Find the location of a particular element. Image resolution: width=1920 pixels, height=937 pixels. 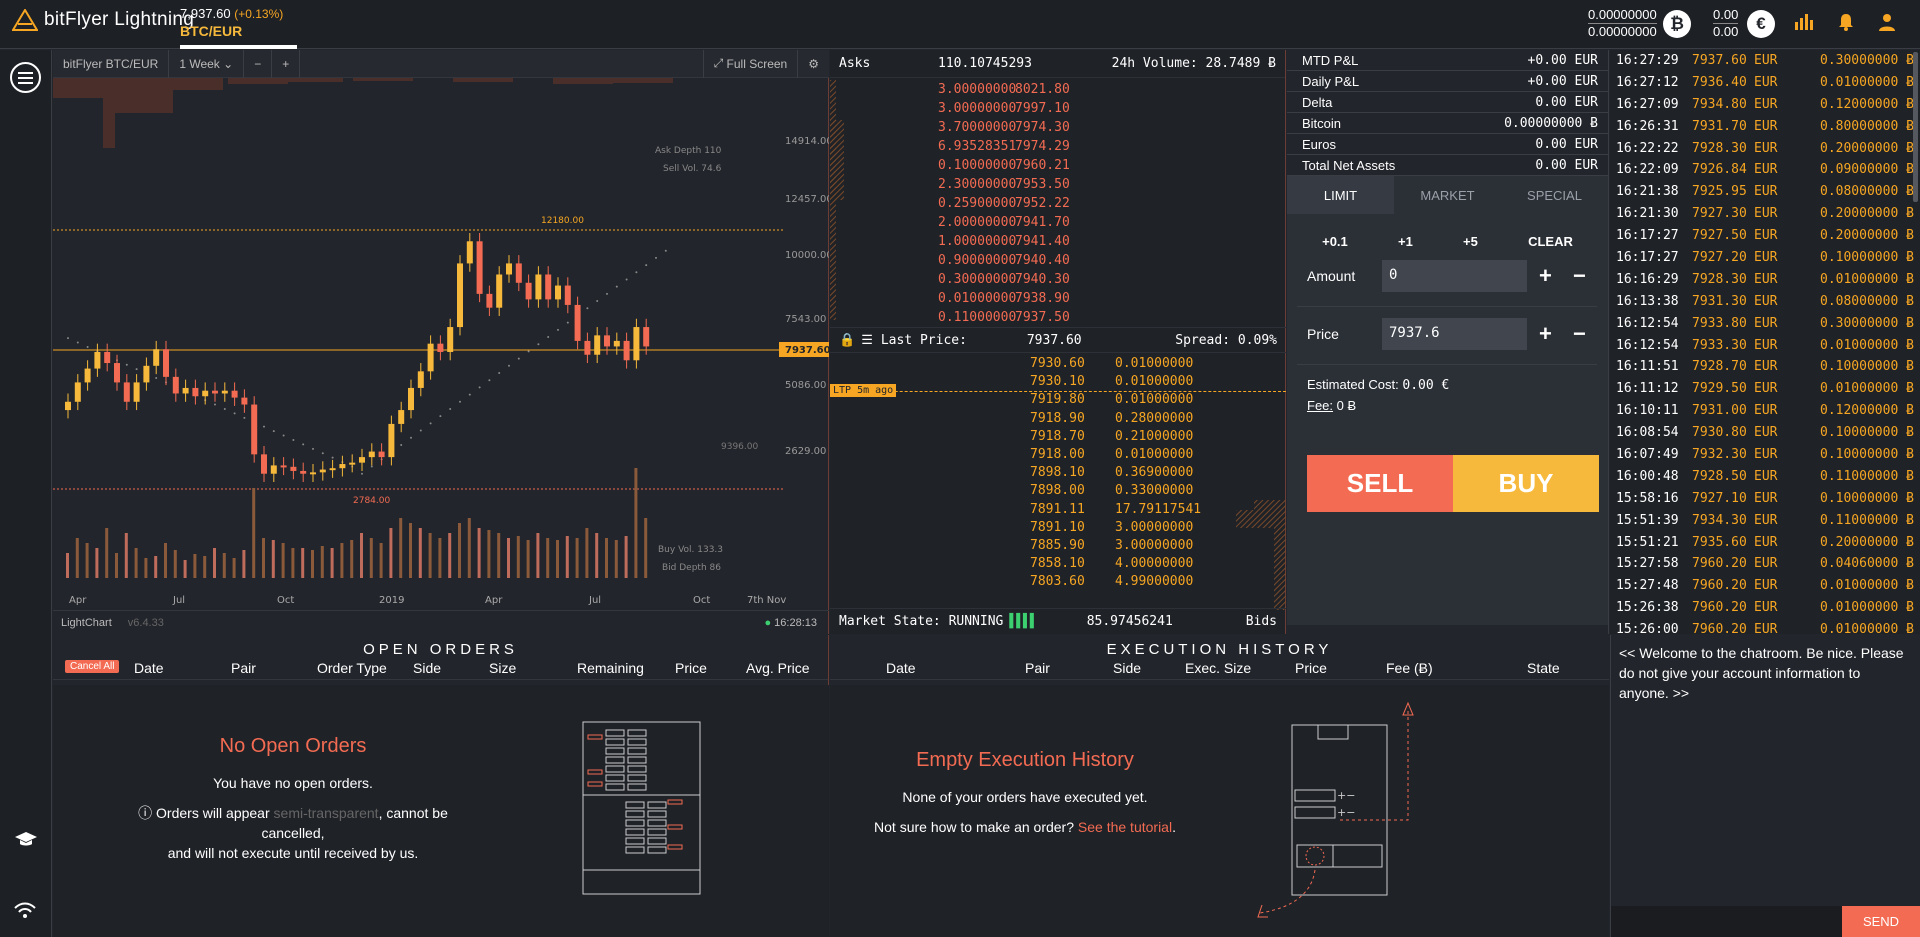

bid-depth-label: Bid Depth 86 is located at coordinates (691, 568).